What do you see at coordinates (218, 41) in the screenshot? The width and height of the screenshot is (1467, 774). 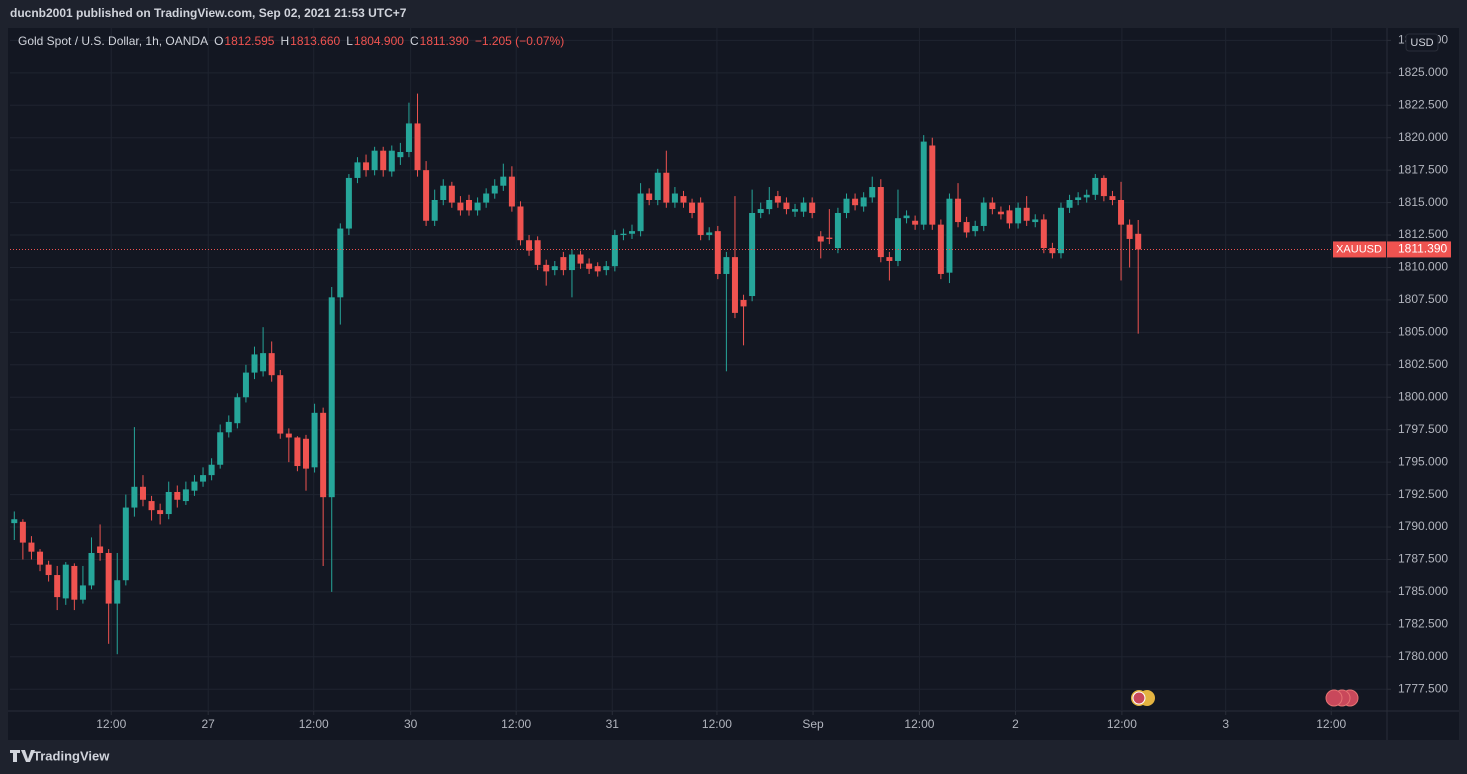 I see `ohlc-label: O` at bounding box center [218, 41].